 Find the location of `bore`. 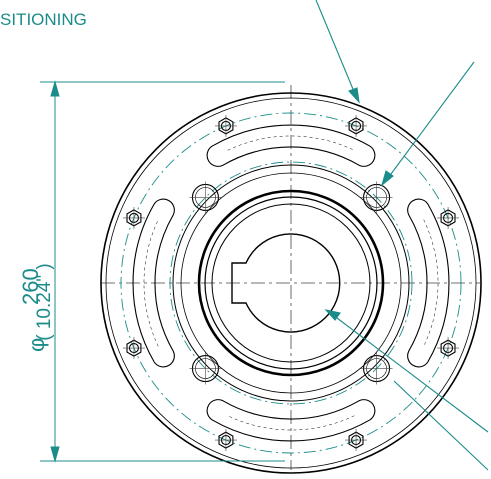

bore is located at coordinates (286, 283).